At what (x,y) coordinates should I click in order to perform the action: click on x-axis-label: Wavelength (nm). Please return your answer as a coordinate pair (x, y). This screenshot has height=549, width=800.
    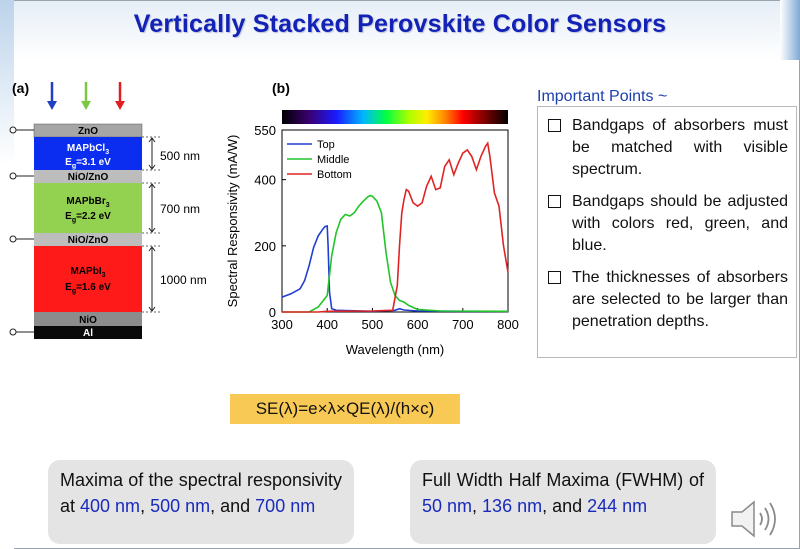
    Looking at the image, I should click on (395, 349).